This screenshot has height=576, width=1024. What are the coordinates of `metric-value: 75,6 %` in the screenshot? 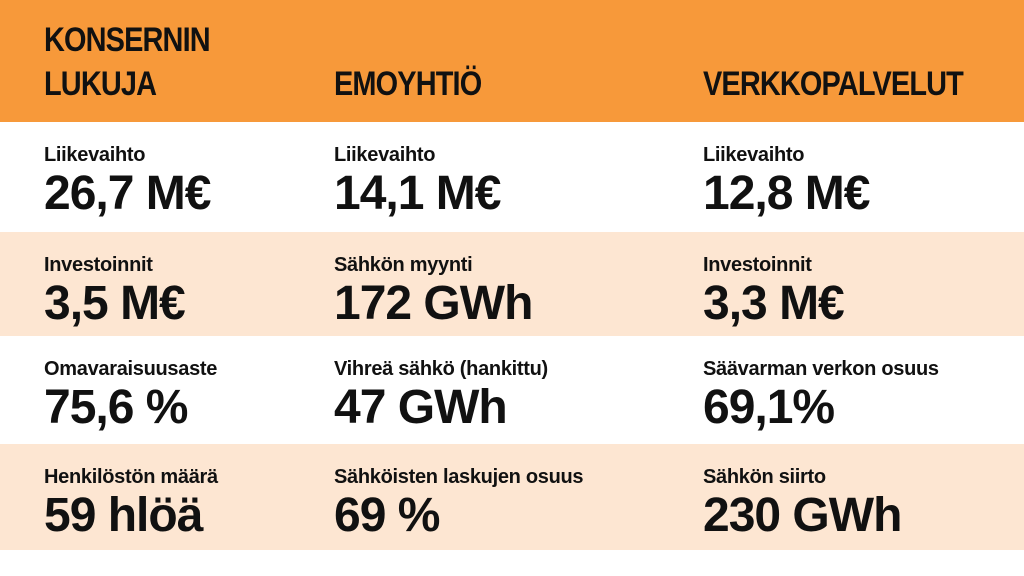 It's located at (116, 407).